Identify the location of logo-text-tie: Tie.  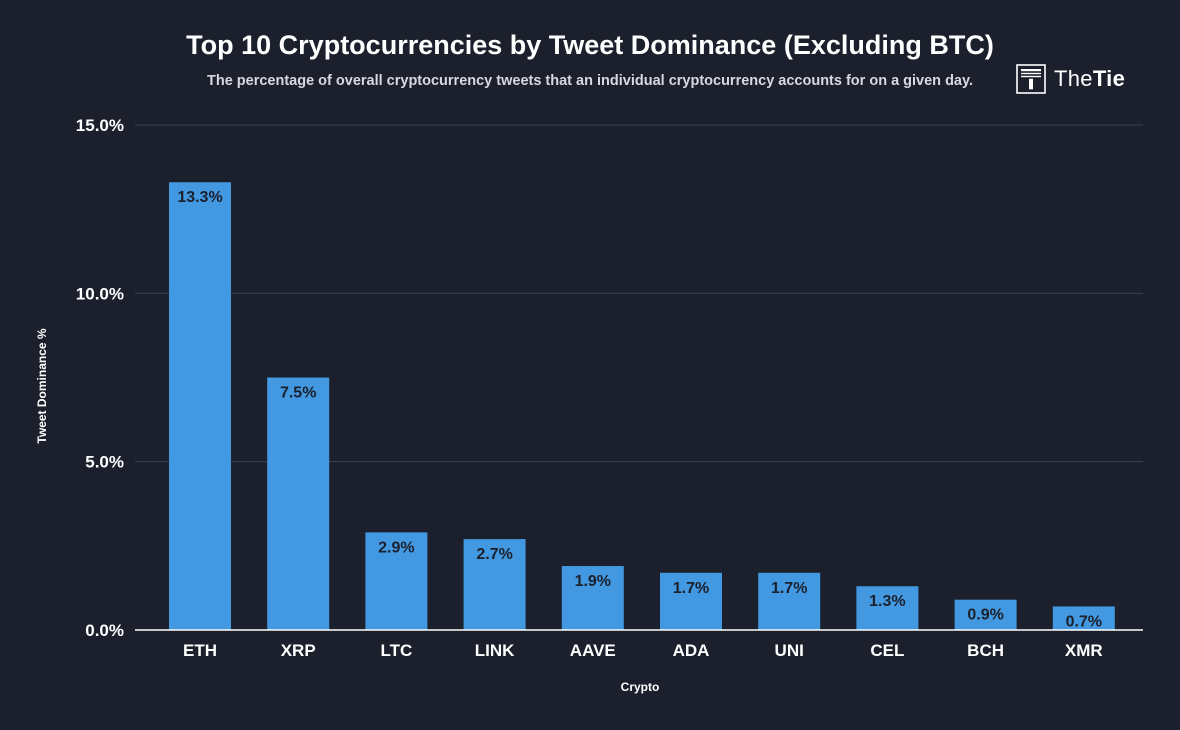
(1109, 78).